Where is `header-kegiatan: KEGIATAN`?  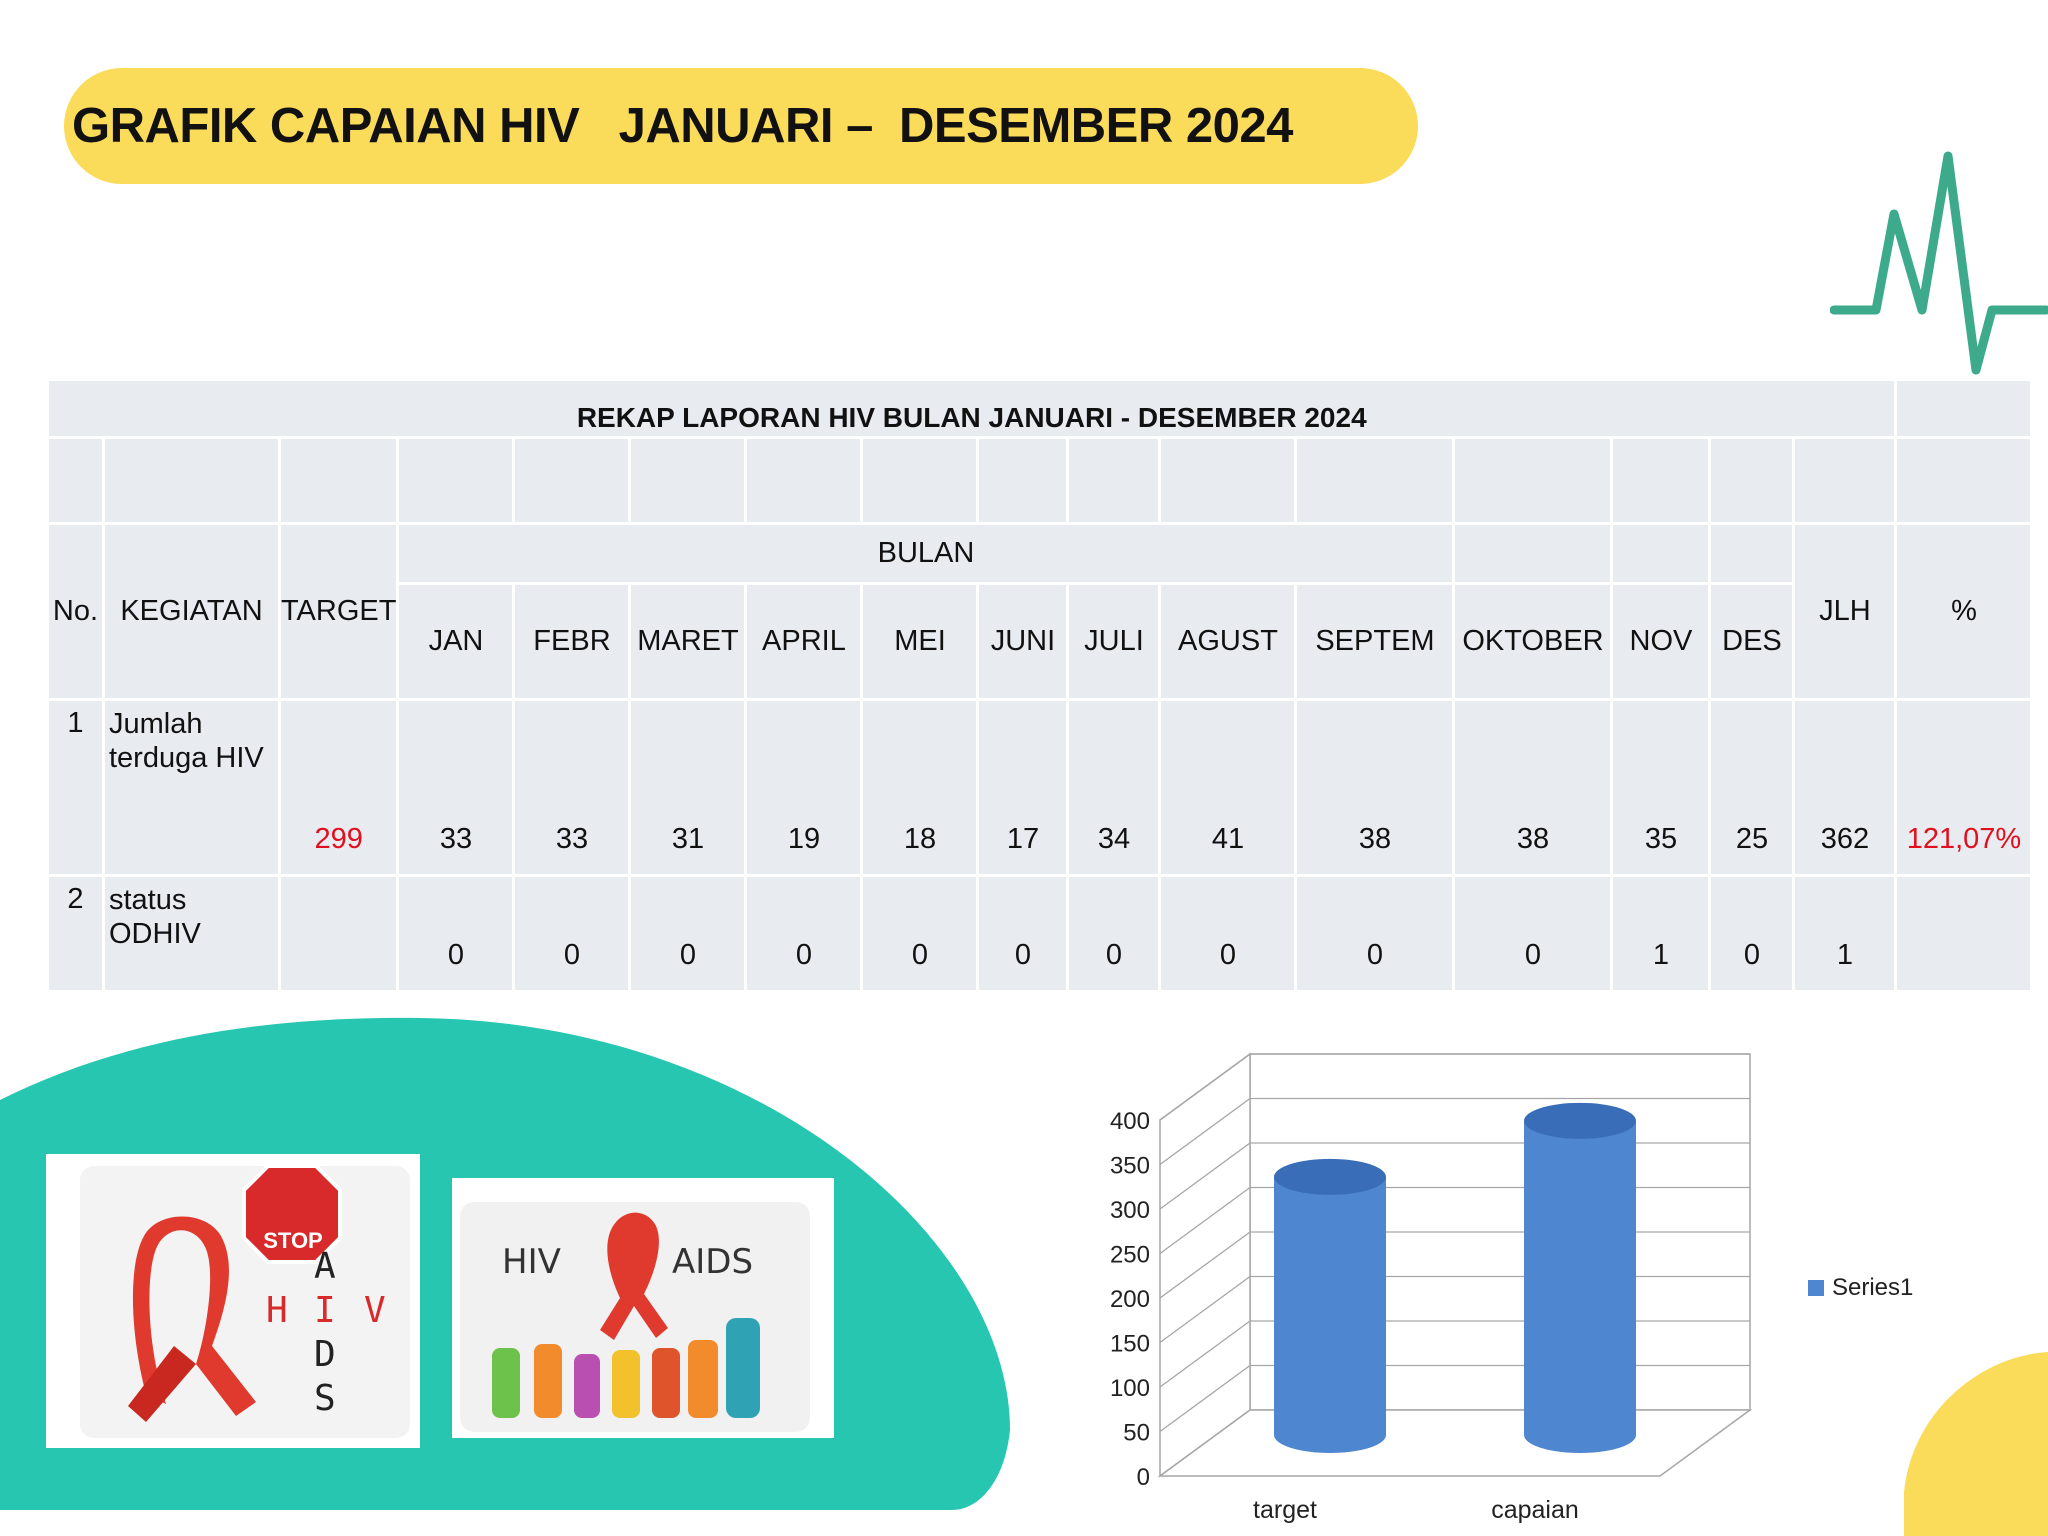
header-kegiatan: KEGIATAN is located at coordinates (191, 611).